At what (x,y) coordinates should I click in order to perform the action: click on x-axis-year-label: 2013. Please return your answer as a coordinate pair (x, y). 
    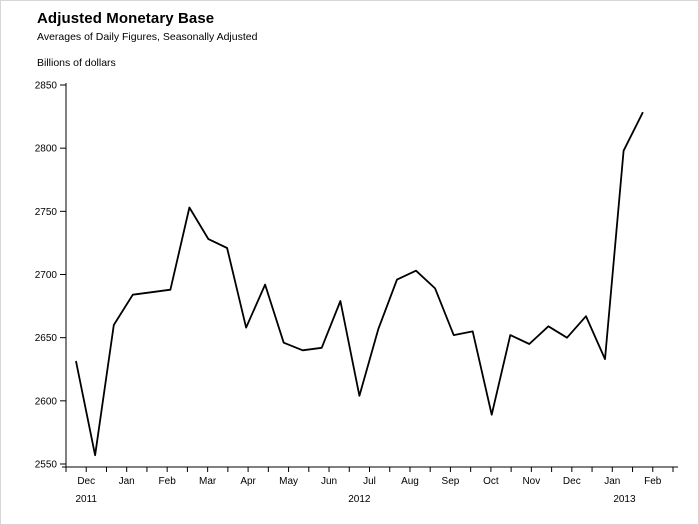
    Looking at the image, I should click on (624, 499).